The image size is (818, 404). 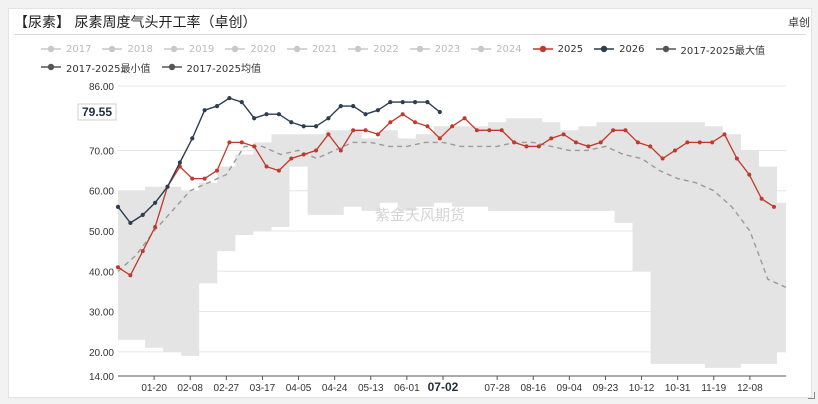 I want to click on y-tick-label: 79.55, so click(x=97, y=112).